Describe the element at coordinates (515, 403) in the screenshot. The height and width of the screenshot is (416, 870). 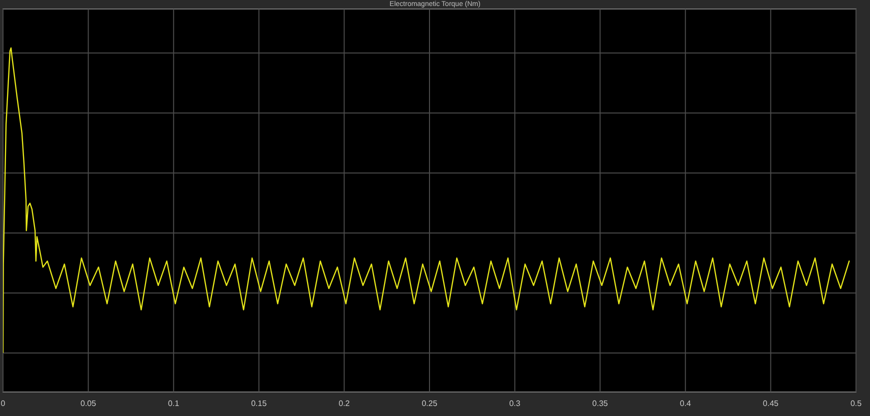
I see `x-tick-label: 0.3` at that location.